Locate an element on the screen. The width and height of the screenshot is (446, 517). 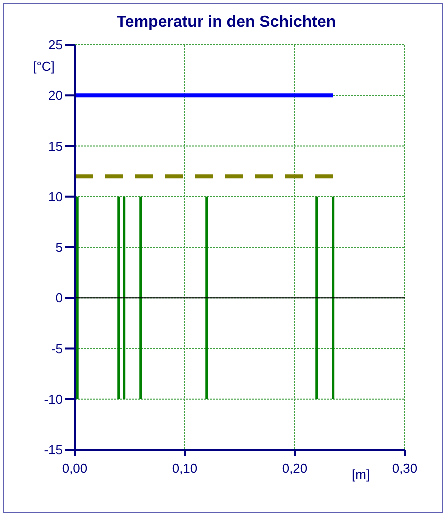
y-tick-label: 10 is located at coordinates (55, 196).